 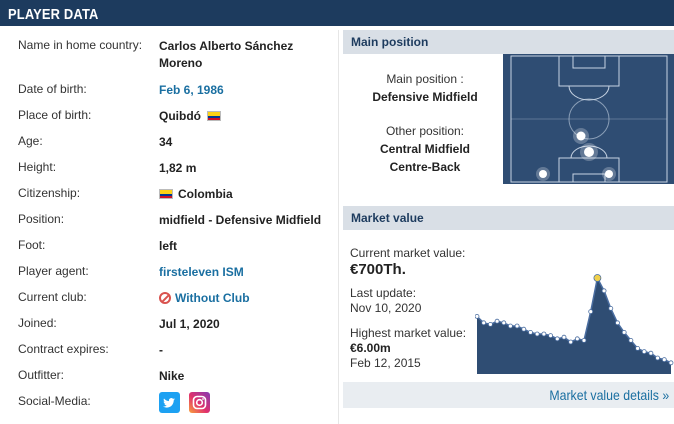 What do you see at coordinates (387, 218) in the screenshot?
I see `market-value-title: Market value` at bounding box center [387, 218].